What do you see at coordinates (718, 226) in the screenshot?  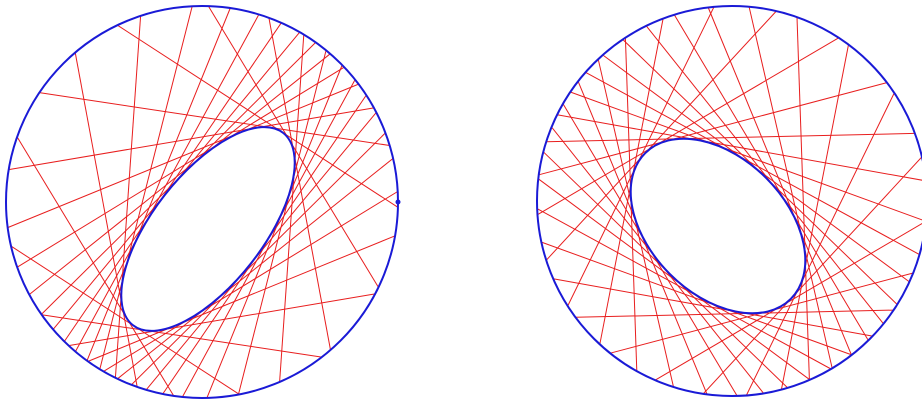 I see `right-inner-ellipse` at bounding box center [718, 226].